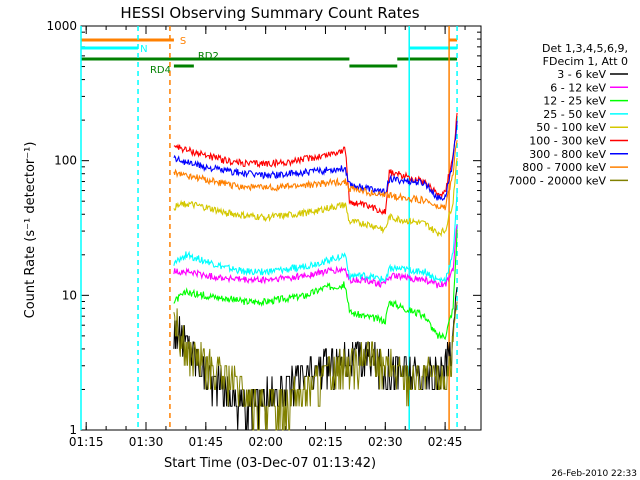 This screenshot has height=480, width=640. I want to click on y-tick-label: 100, so click(65, 161).